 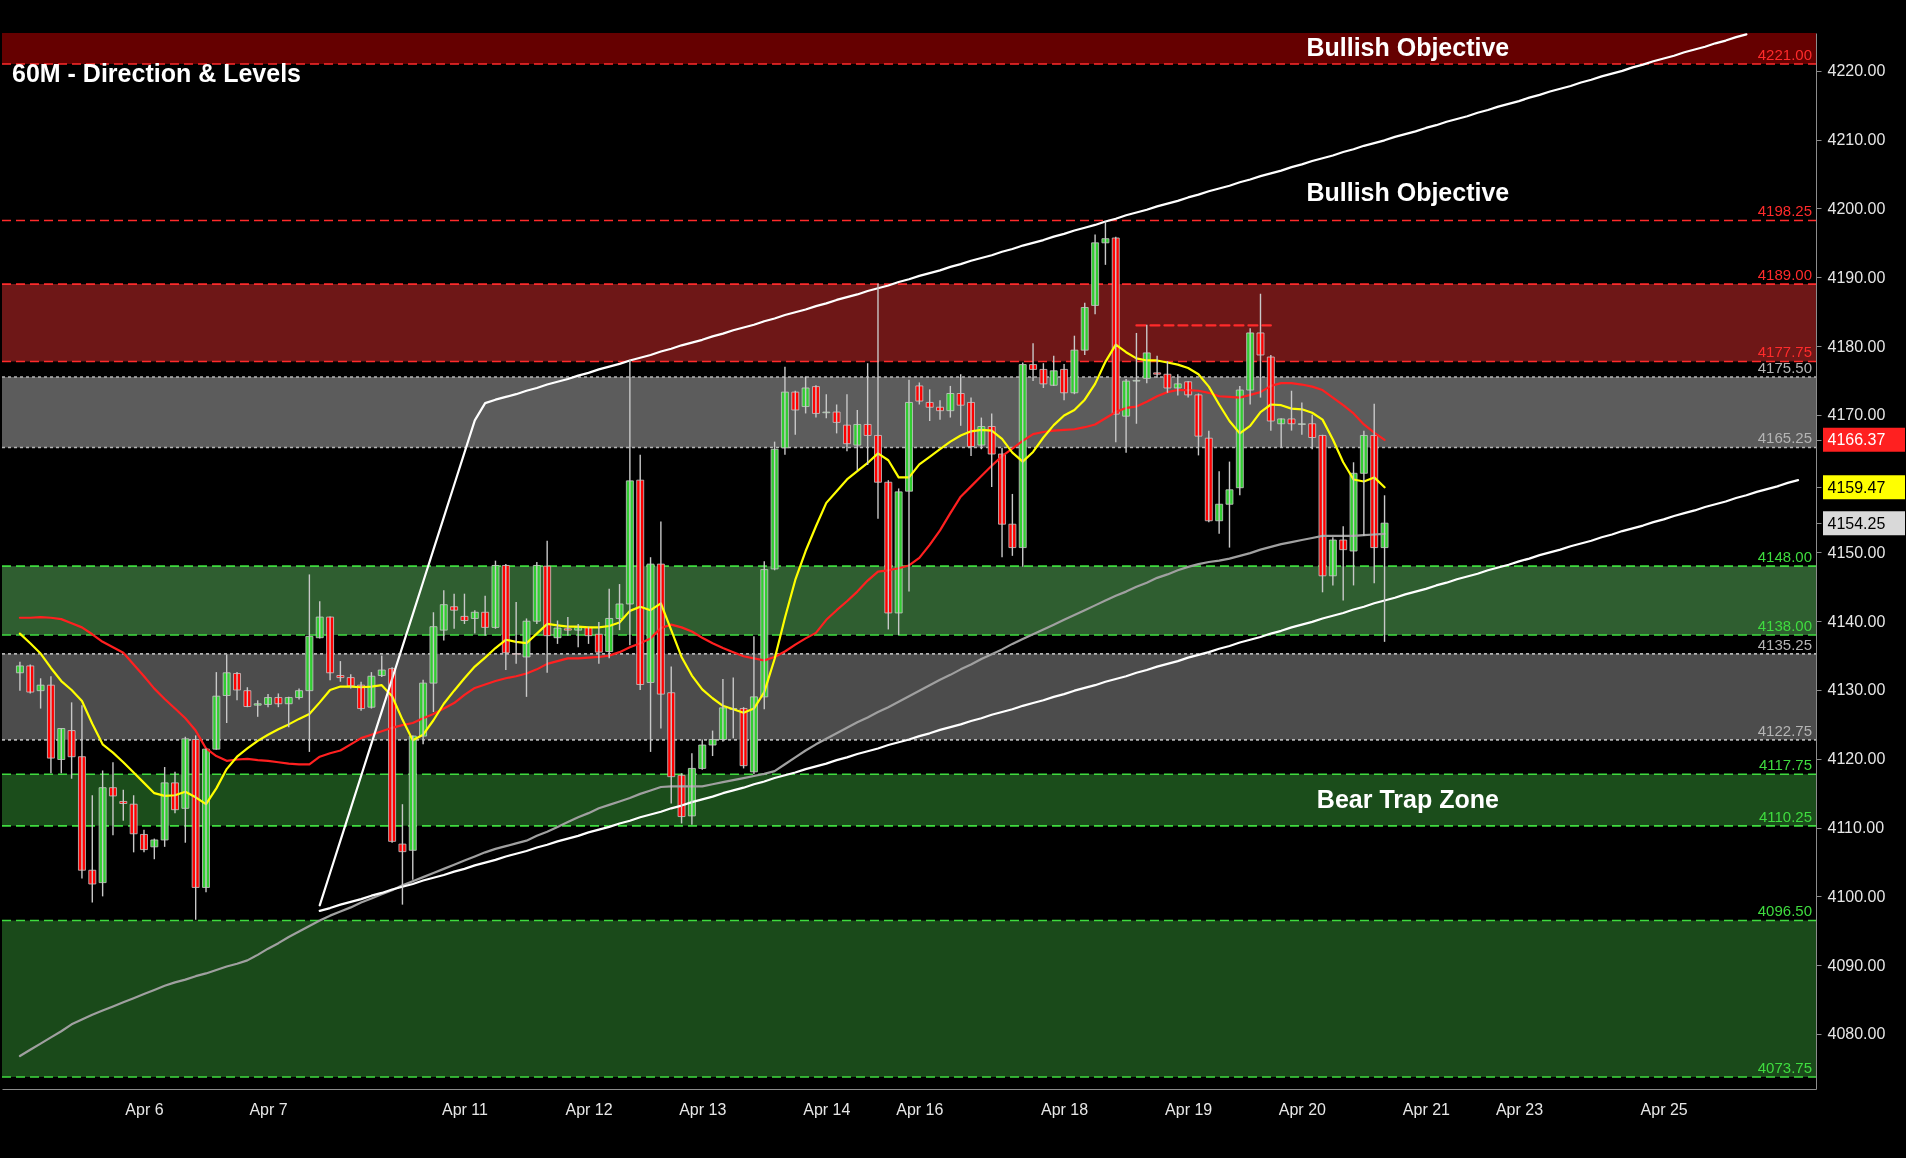 What do you see at coordinates (1856, 690) in the screenshot?
I see `y-tick-label: 4130.00` at bounding box center [1856, 690].